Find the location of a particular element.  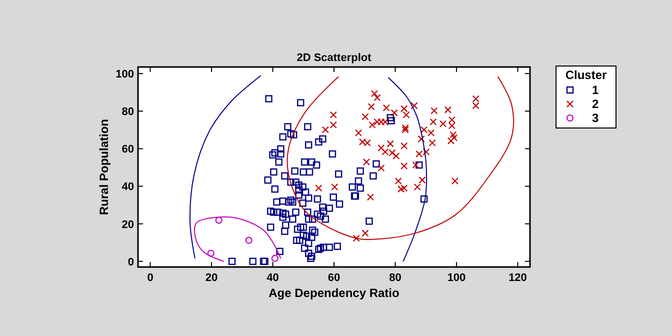

legend-label: 3 is located at coordinates (595, 118).